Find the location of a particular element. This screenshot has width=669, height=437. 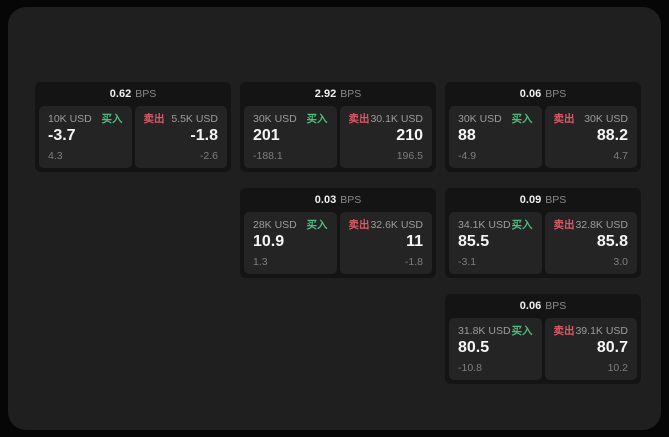

sell-panel: 卖出 30.1K USD 210 196.5 is located at coordinates (385, 137).